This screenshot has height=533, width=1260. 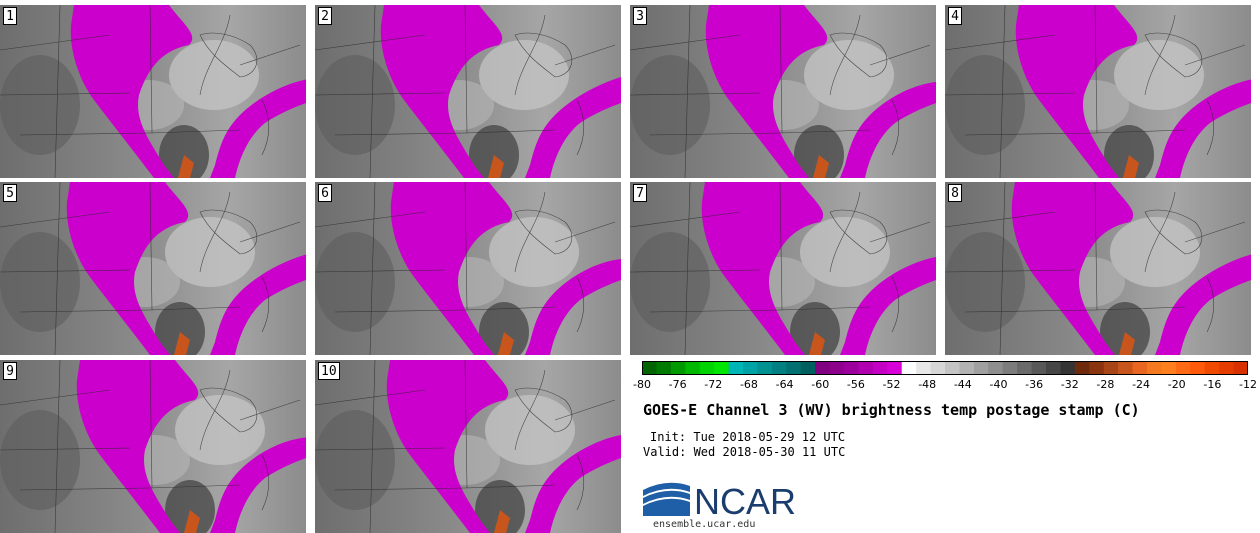 I want to click on panel-label: 2, so click(x=325, y=16).